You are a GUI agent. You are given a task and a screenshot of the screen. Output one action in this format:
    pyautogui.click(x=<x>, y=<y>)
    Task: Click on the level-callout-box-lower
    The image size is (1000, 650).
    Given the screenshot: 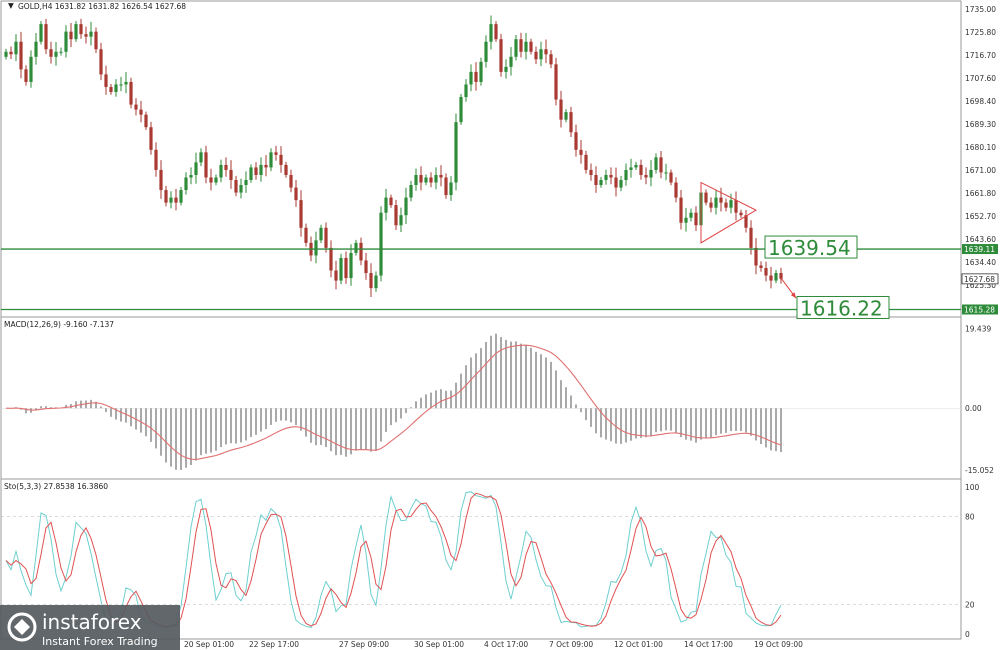 What is the action you would take?
    pyautogui.click(x=843, y=307)
    